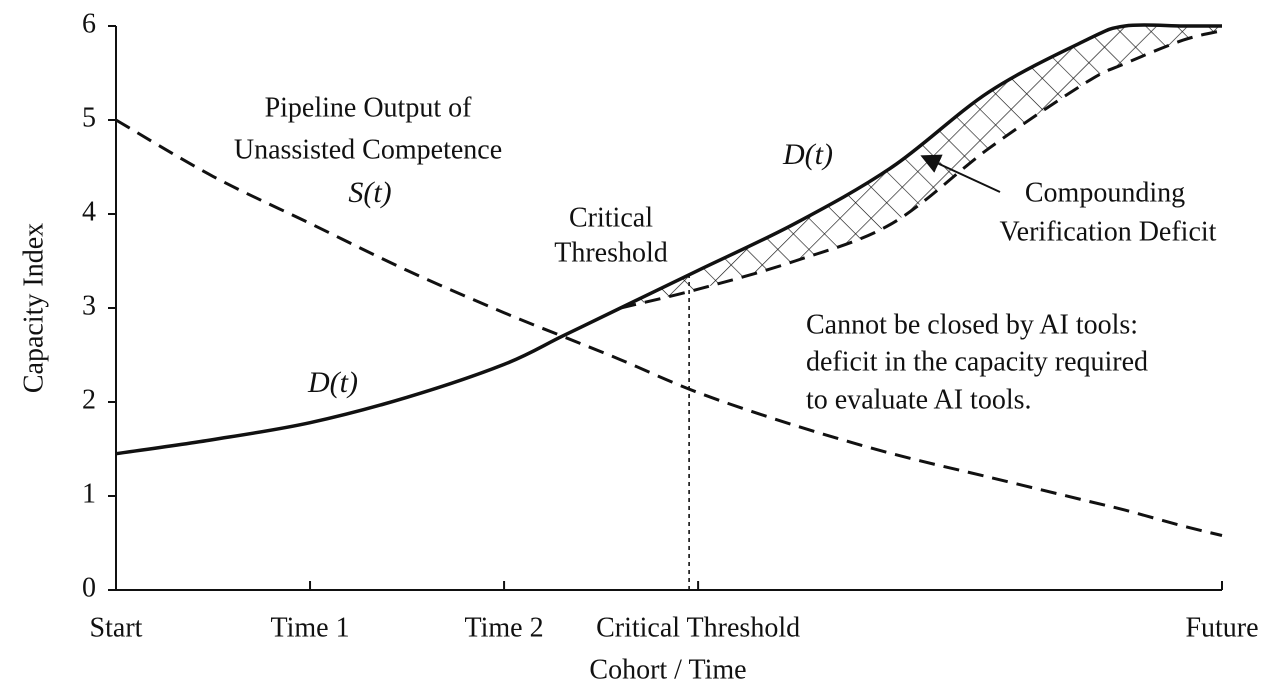 This screenshot has width=1279, height=698. I want to click on annotation: Pipeline Output of, so click(369, 107).